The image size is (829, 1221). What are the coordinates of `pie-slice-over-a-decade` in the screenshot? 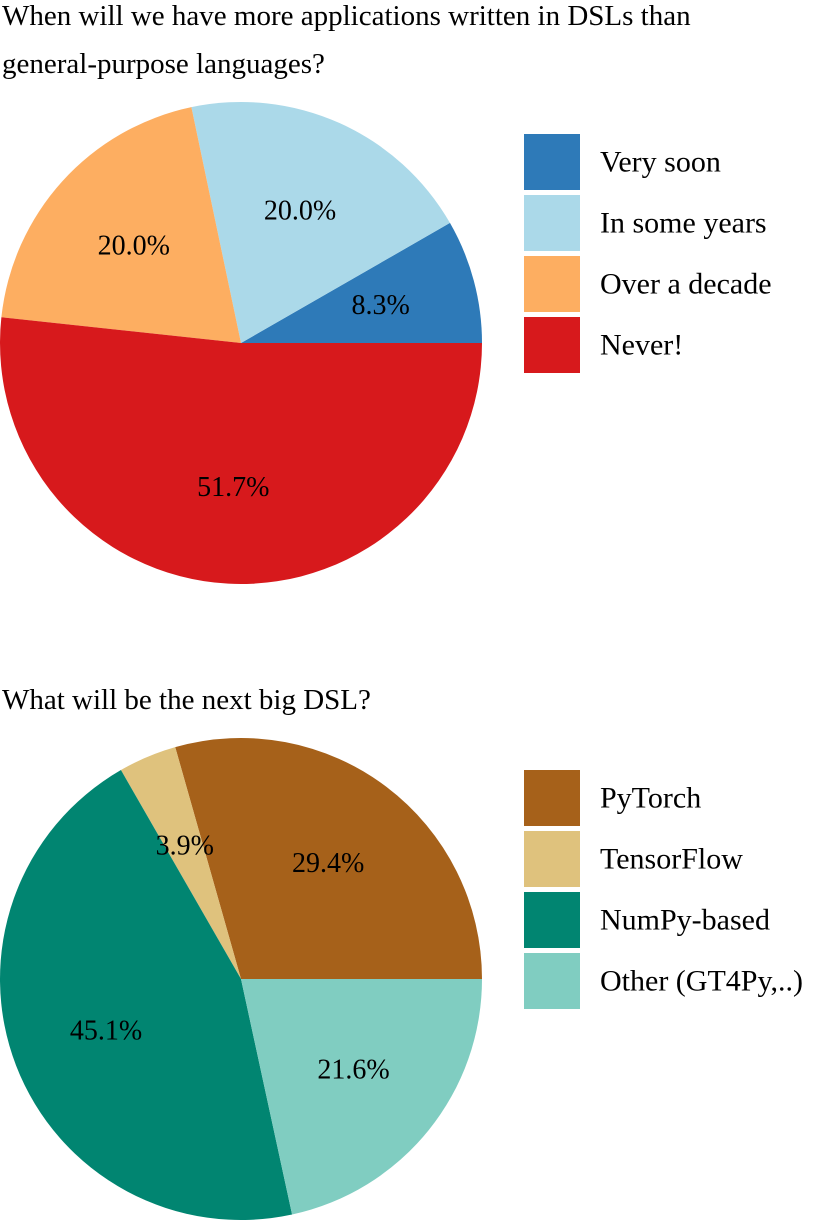 It's located at (121, 225).